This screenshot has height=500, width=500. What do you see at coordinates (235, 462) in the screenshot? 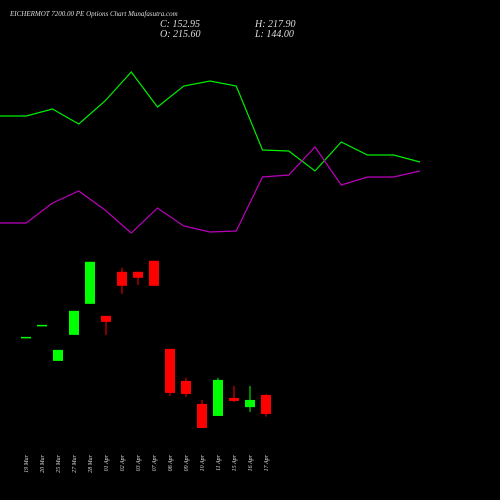
I see `x-tick-label: 15 Apr` at bounding box center [235, 462].